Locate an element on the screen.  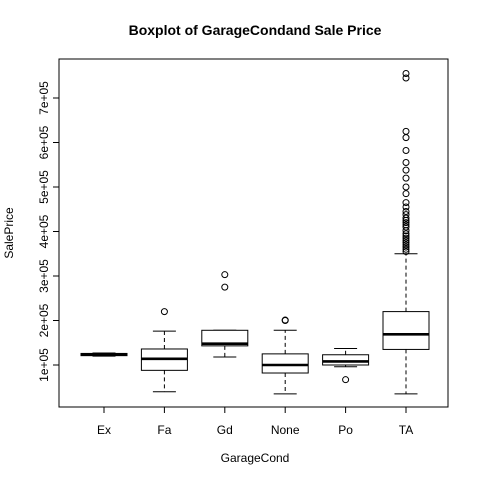
box-none is located at coordinates (285, 355).